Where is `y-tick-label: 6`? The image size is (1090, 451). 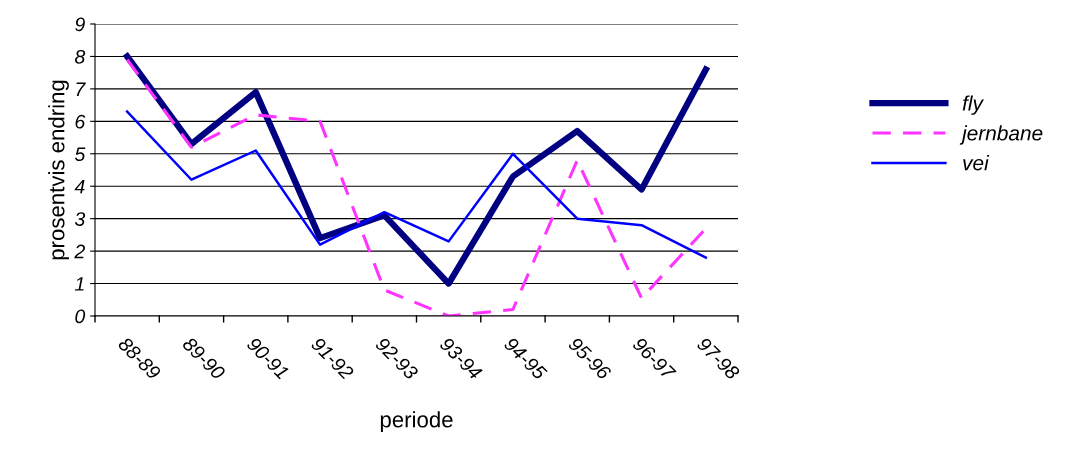
y-tick-label: 6 is located at coordinates (80, 121).